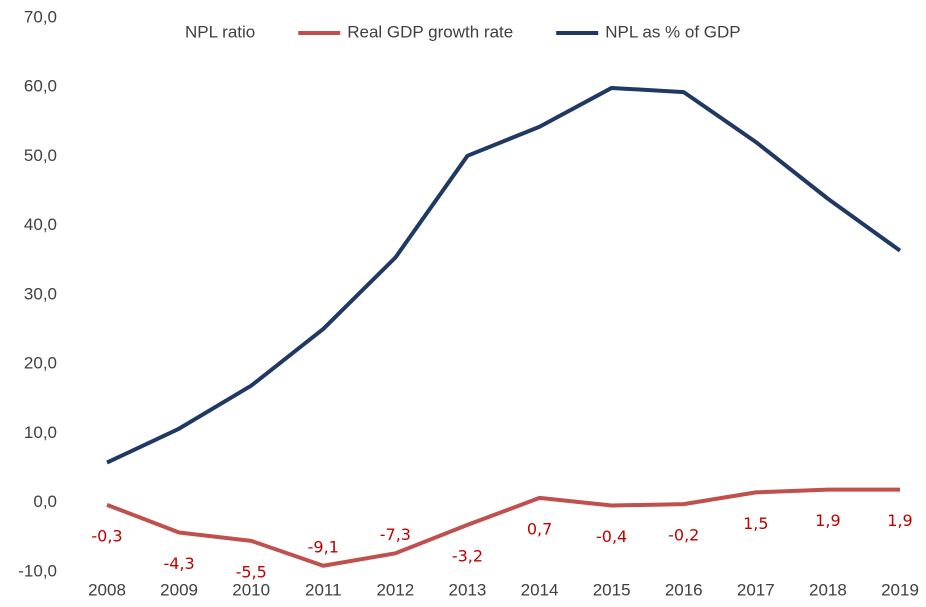 The height and width of the screenshot is (607, 926). What do you see at coordinates (107, 589) in the screenshot?
I see `x-tick-label: 2008` at bounding box center [107, 589].